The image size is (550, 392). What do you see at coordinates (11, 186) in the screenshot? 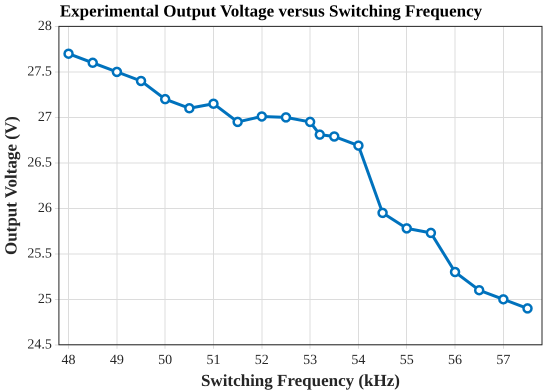
I see `y-axis-title: Output Voltage (V)` at bounding box center [11, 186].